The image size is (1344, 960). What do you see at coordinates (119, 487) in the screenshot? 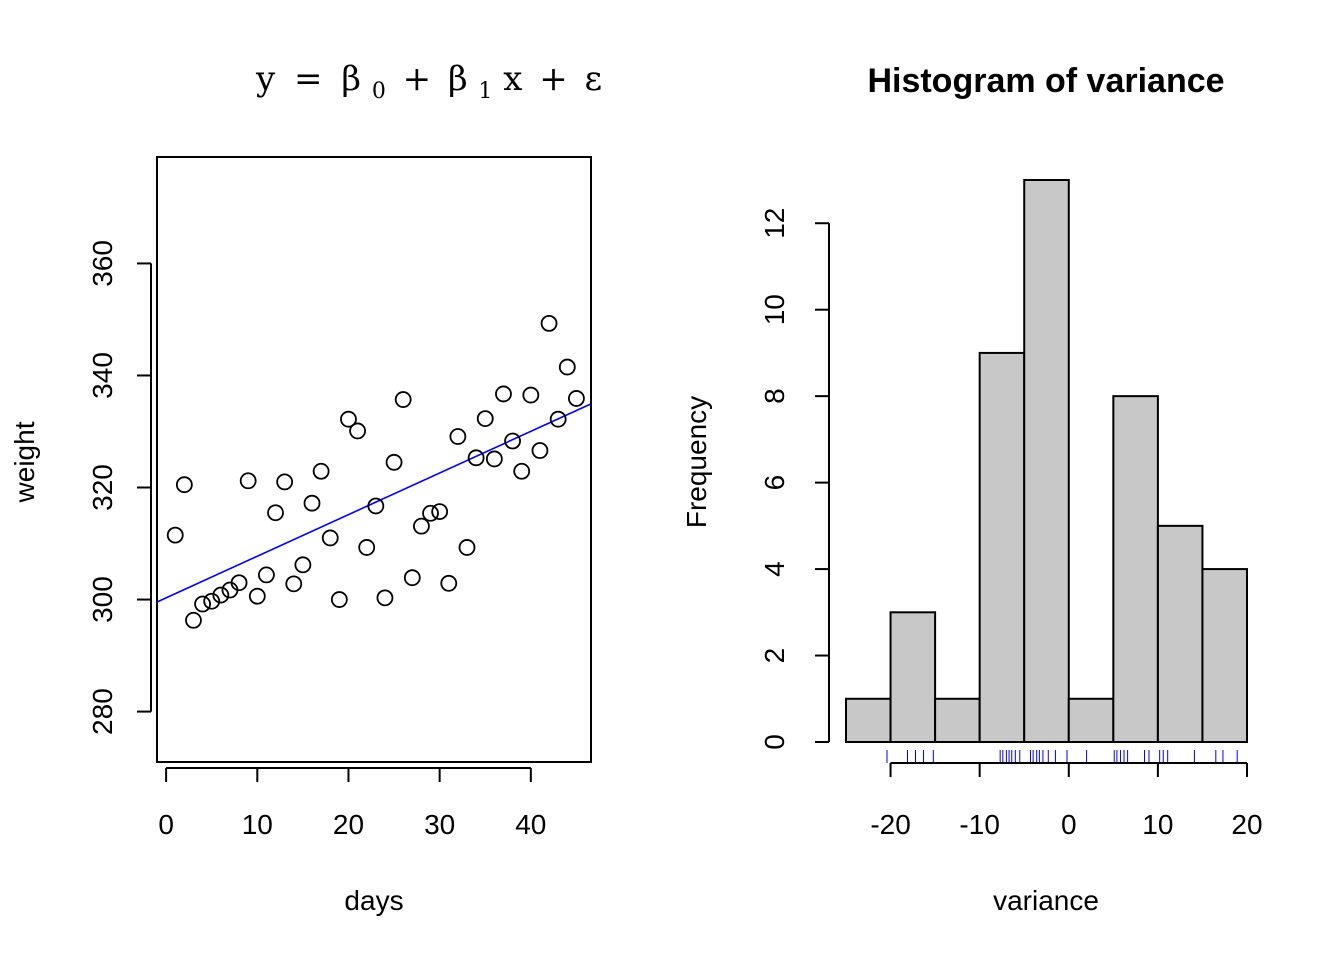
I see `scatter-y-axis: 280 300 320 340 360` at bounding box center [119, 487].